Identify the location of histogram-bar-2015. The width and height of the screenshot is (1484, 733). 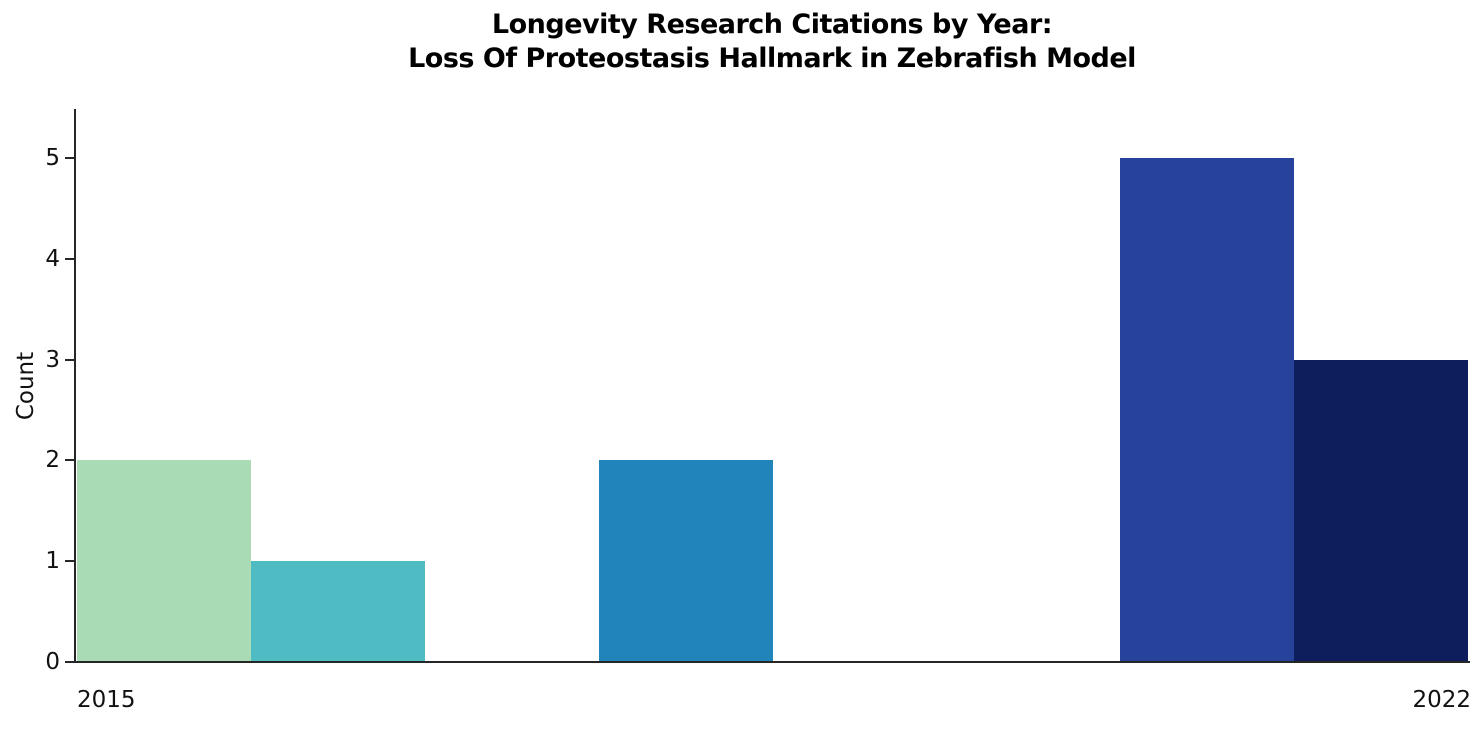
(164, 561).